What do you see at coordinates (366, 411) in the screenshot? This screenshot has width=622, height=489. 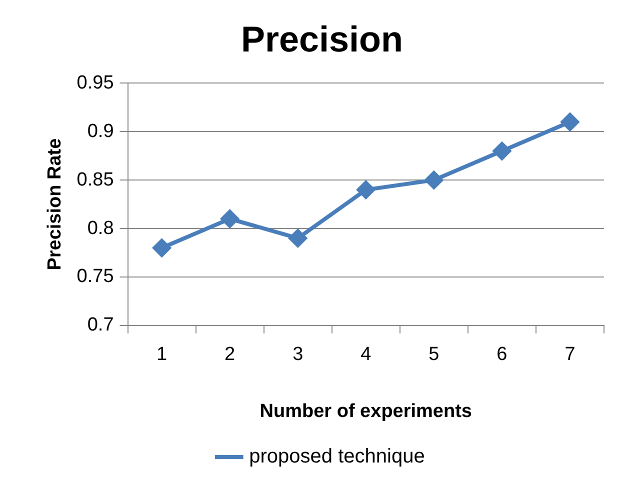 I see `x-axis-title: Number of experiments` at bounding box center [366, 411].